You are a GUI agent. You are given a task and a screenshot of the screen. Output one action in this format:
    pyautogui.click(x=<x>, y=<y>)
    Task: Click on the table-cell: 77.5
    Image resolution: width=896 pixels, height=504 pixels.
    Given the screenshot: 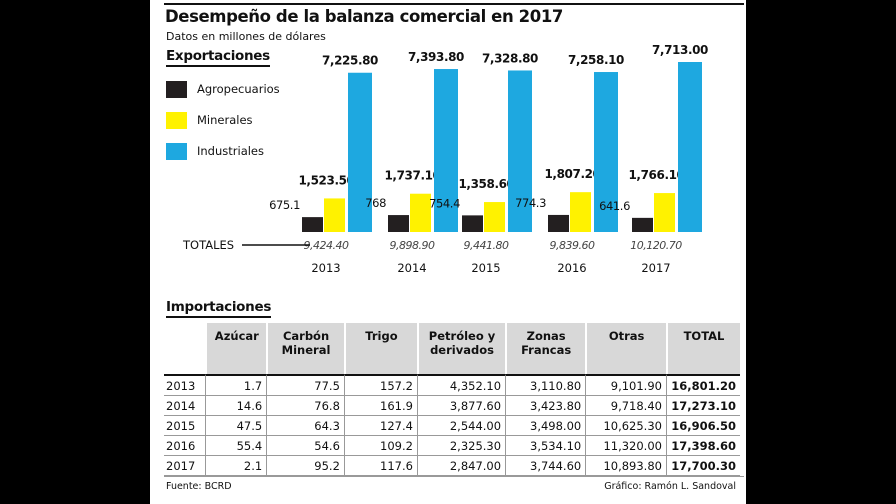 What is the action you would take?
    pyautogui.click(x=305, y=385)
    